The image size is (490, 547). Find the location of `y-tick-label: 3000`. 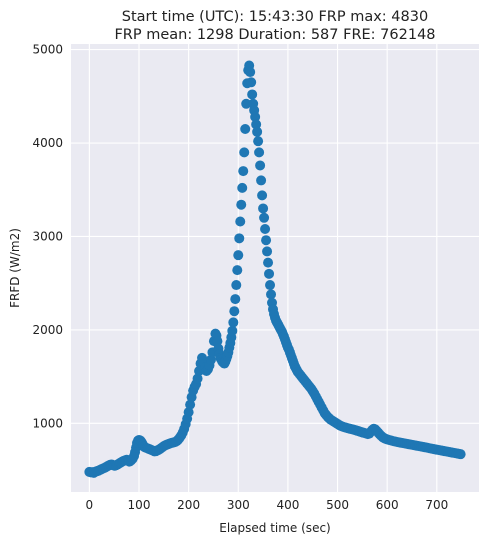

y-tick-label: 3000 is located at coordinates (47, 236).